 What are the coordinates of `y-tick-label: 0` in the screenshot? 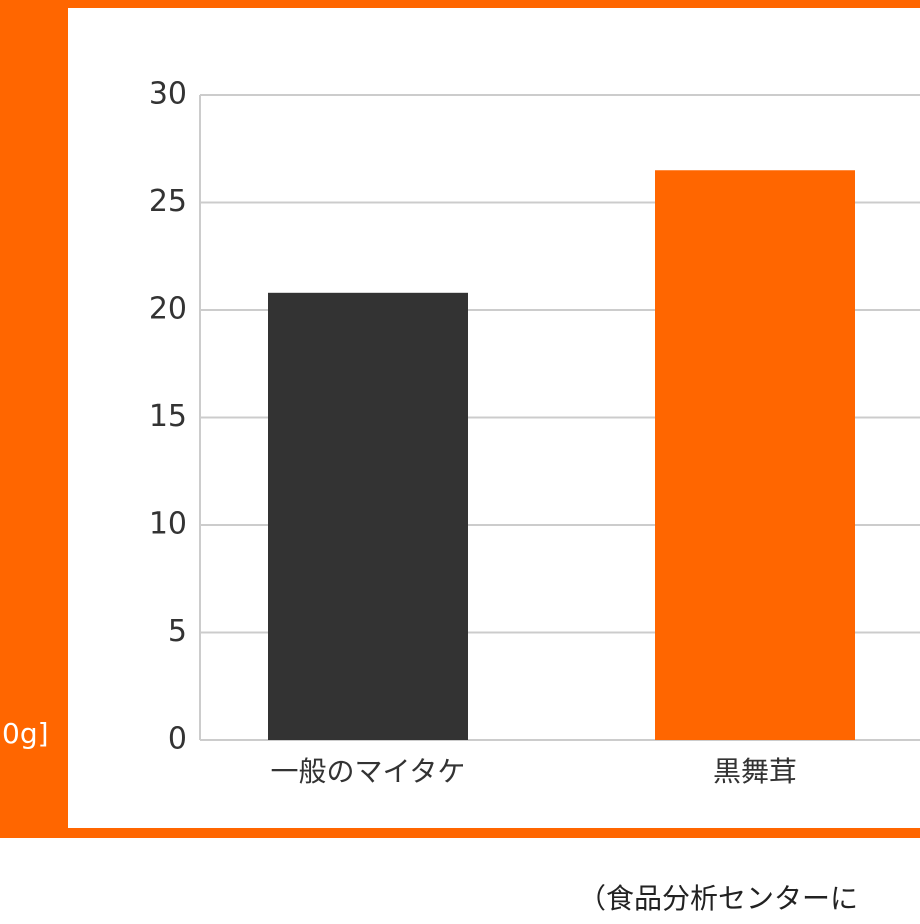 It's located at (177, 739).